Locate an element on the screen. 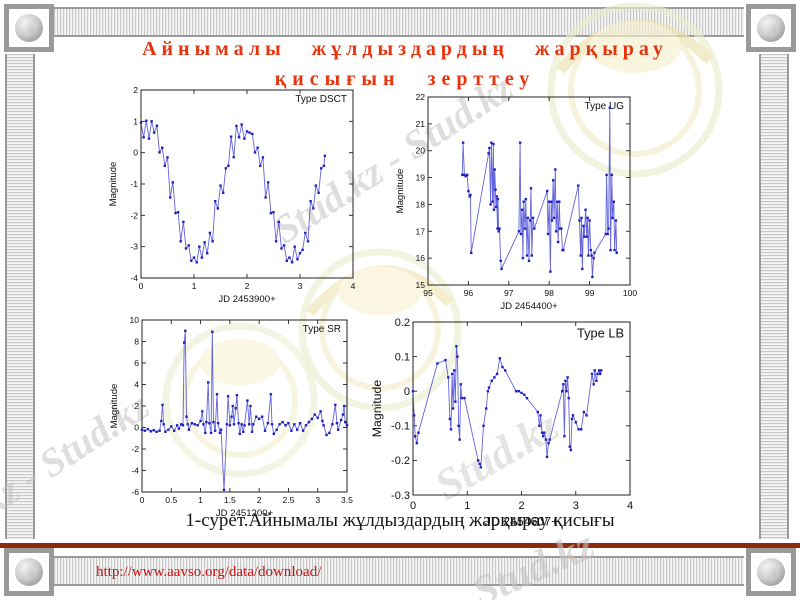  svg-text: -3 is located at coordinates (134, 247).